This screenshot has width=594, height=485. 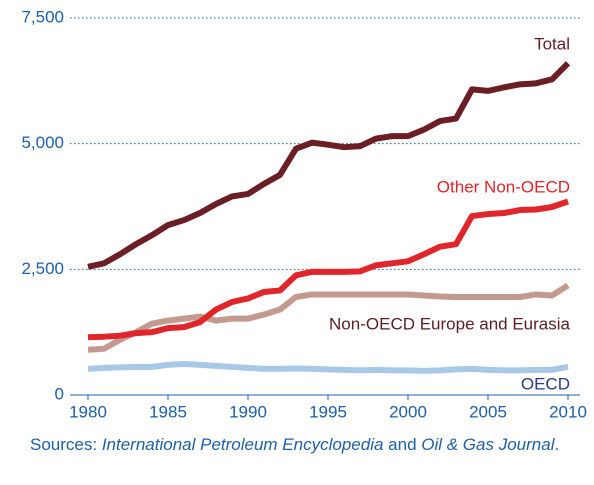 What do you see at coordinates (488, 444) in the screenshot?
I see `source-text: Oil & Gas Journal` at bounding box center [488, 444].